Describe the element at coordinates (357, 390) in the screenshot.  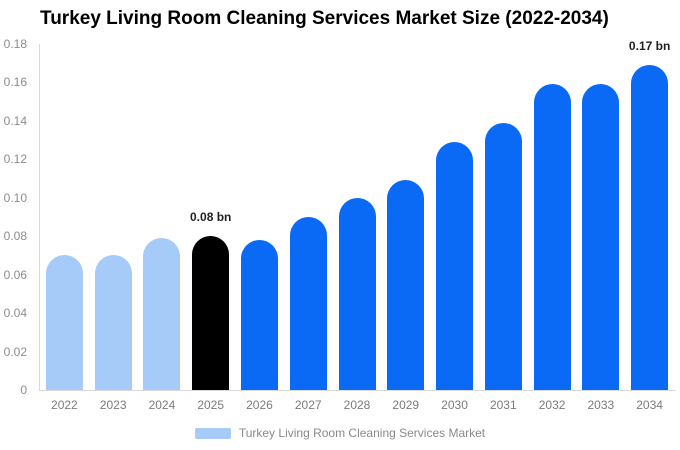
I see `x-axis-line` at that location.